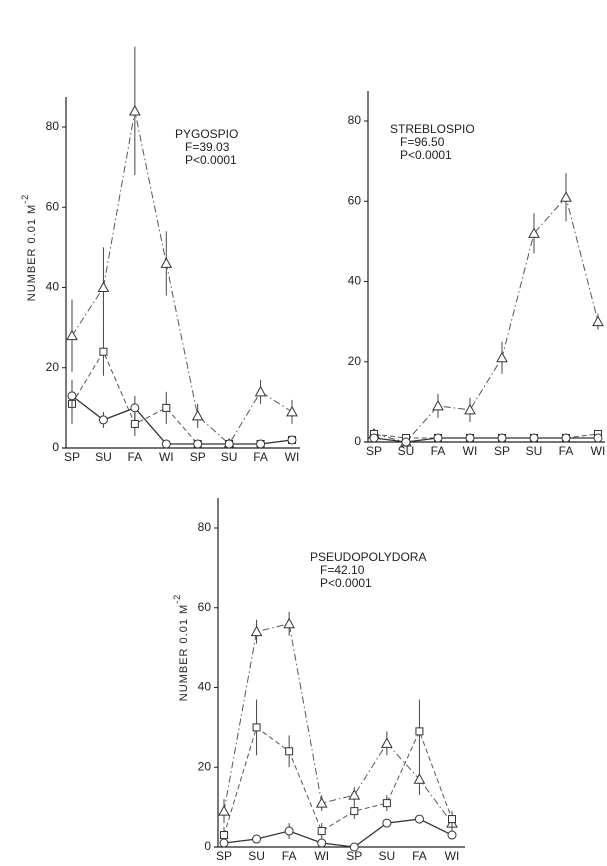 This screenshot has height=866, width=607. I want to click on annotation: F=39.03, so click(207, 147).